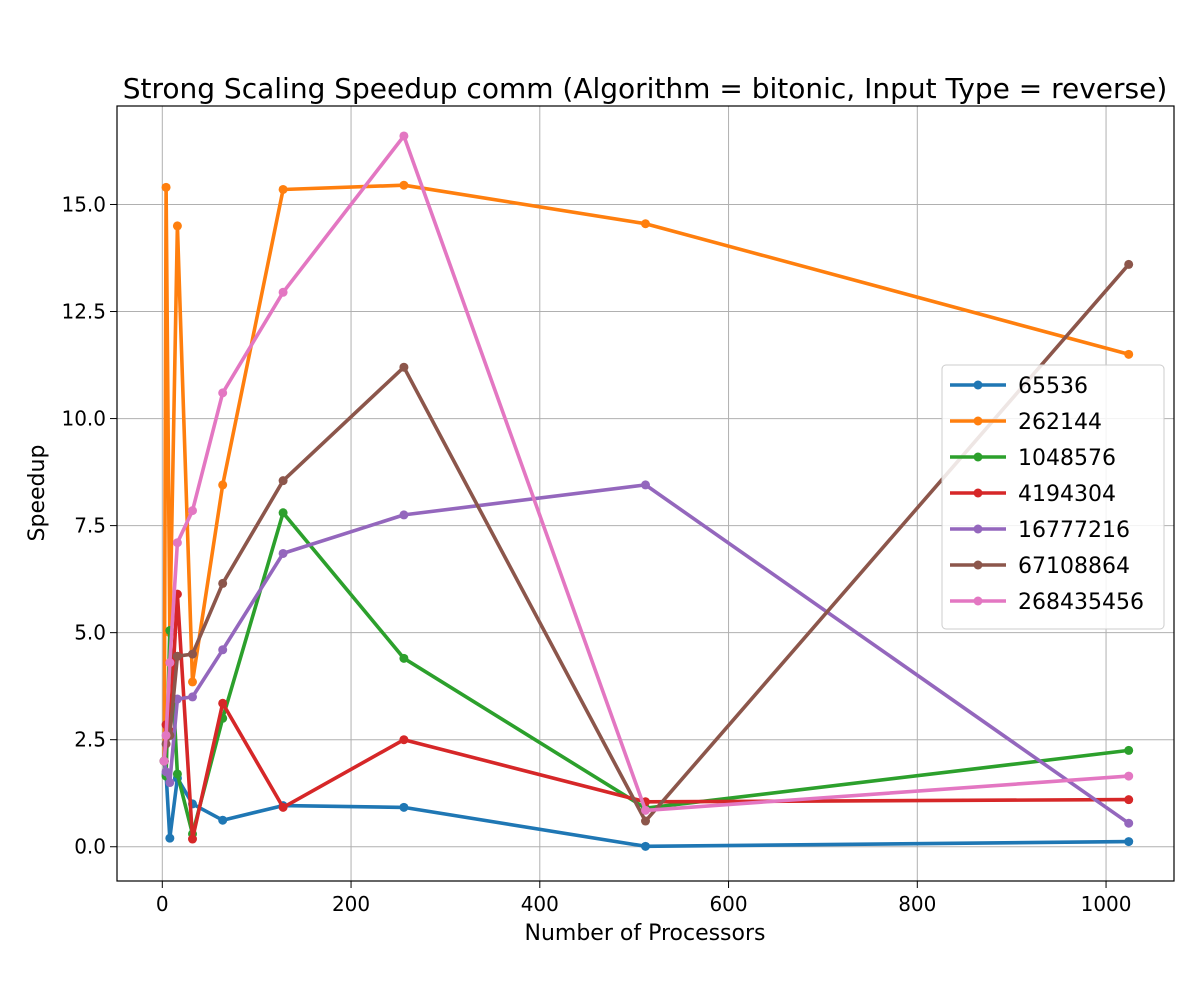 This screenshot has width=1200, height=1000. What do you see at coordinates (1081, 602) in the screenshot?
I see `legend-label: 268435456` at bounding box center [1081, 602].